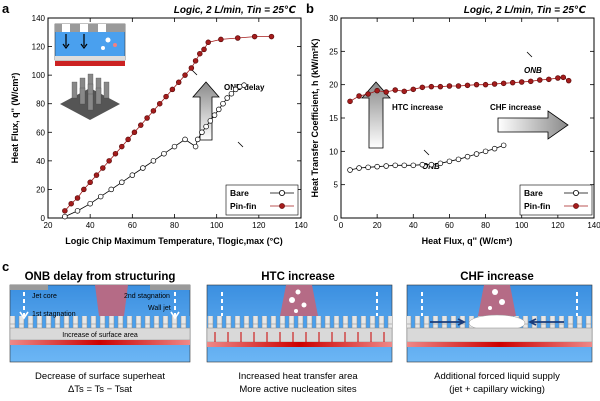 The width and height of the screenshot is (600, 401). Describe the element at coordinates (497, 389) in the screenshot. I see `box3-caption-2: (jet + capillary wicking)` at that location.